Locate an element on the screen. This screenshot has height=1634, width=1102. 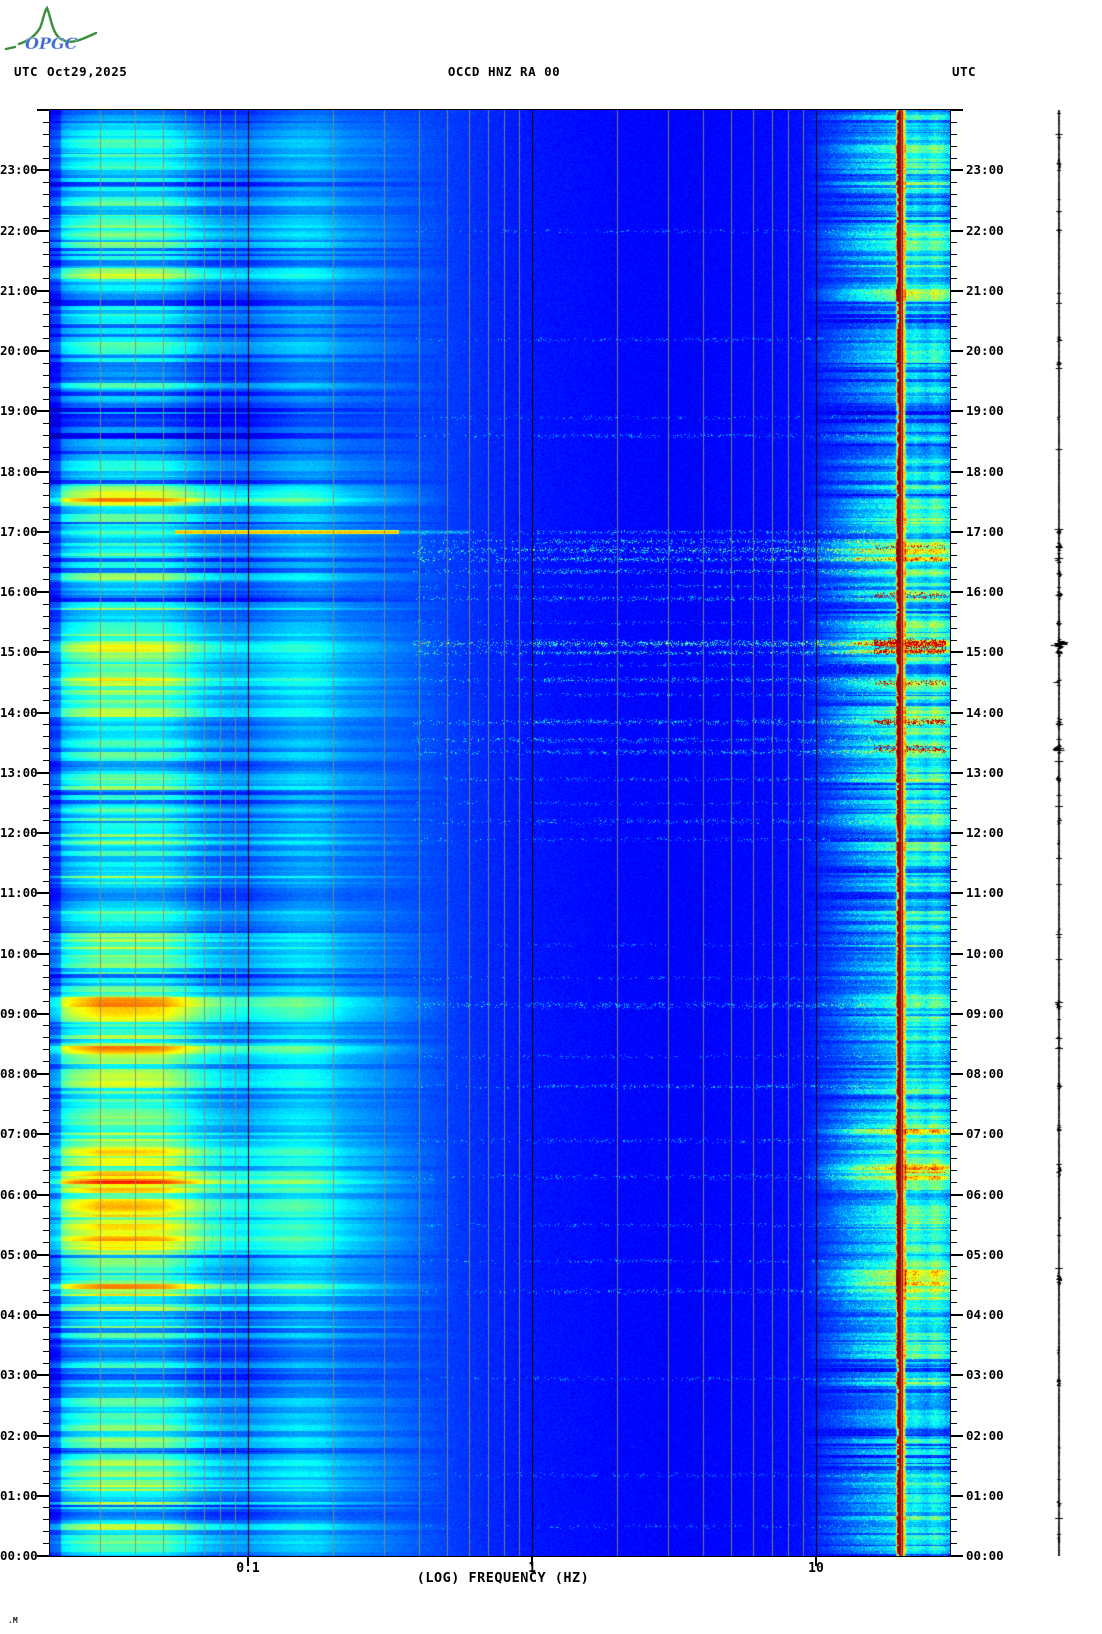
time-label-right: 23:00 is located at coordinates (985, 170).